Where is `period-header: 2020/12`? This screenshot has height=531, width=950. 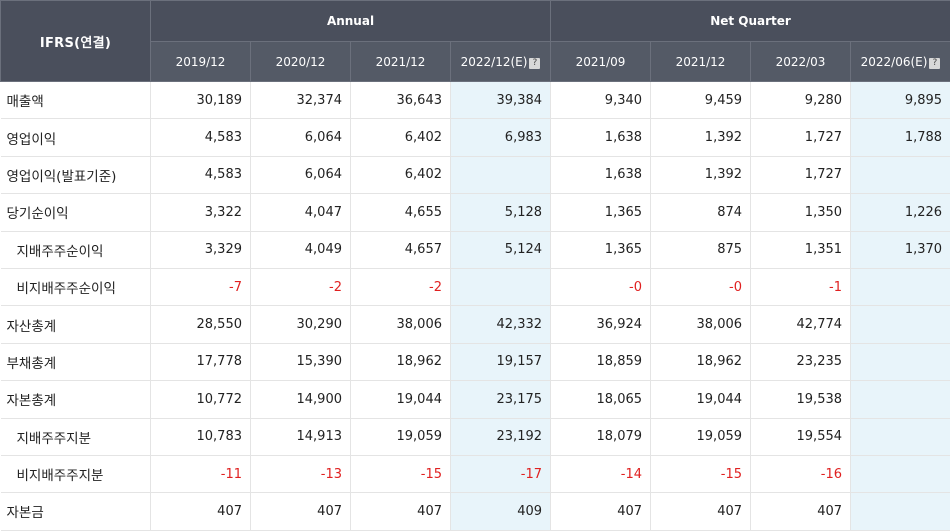
period-header: 2020/12 is located at coordinates (301, 62).